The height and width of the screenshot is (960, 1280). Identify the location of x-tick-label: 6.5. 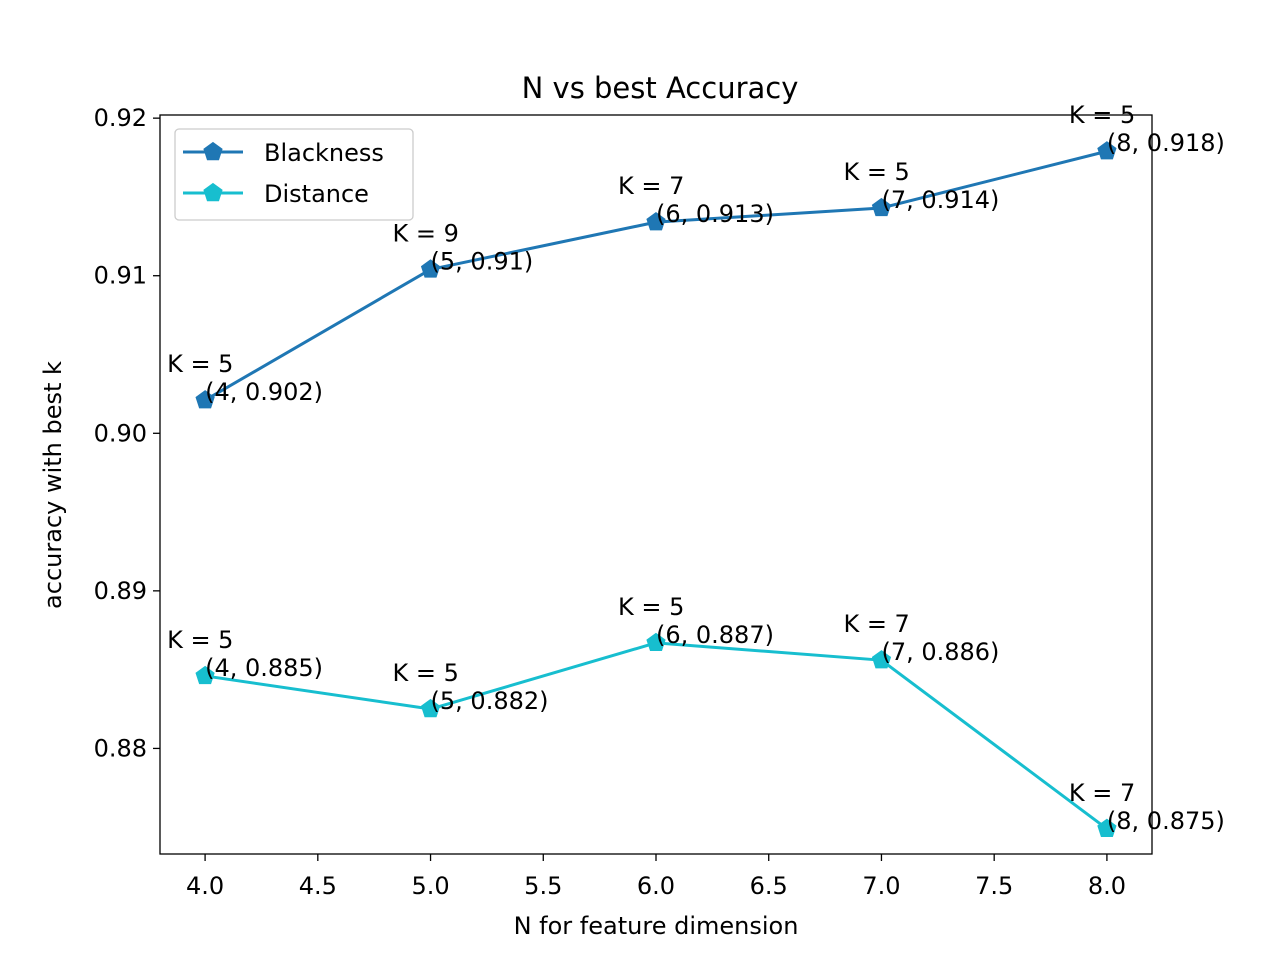
(769, 886).